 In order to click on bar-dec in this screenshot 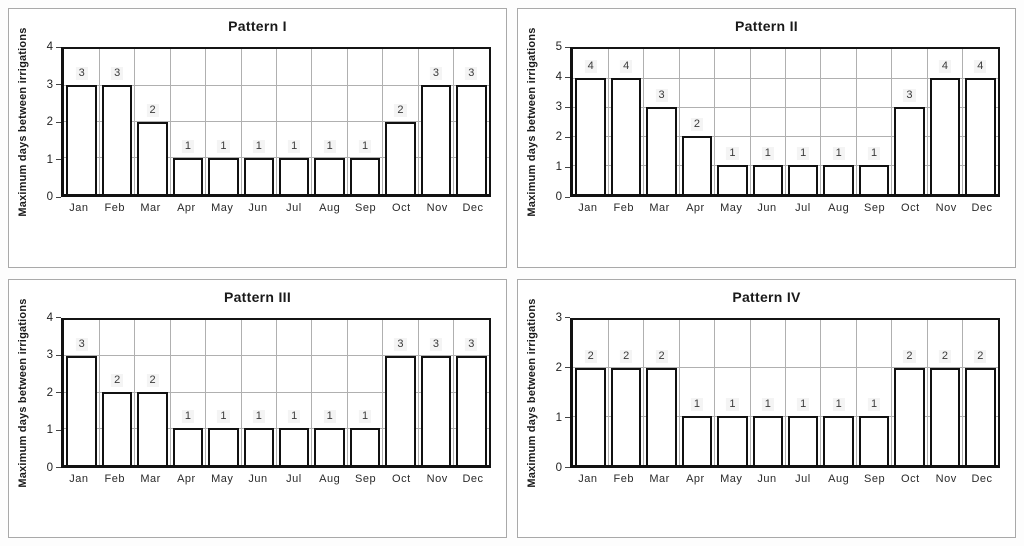, I will do `click(980, 136)`.